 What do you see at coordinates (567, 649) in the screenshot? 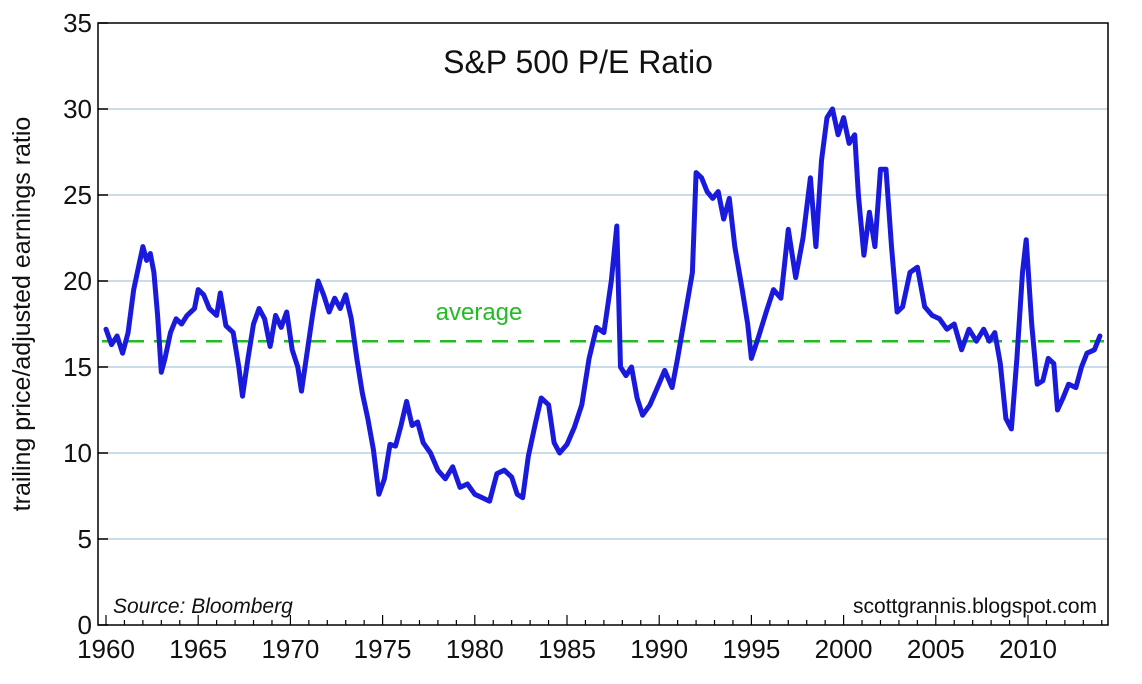
I see `x-tick-label-1985: 1985` at bounding box center [567, 649].